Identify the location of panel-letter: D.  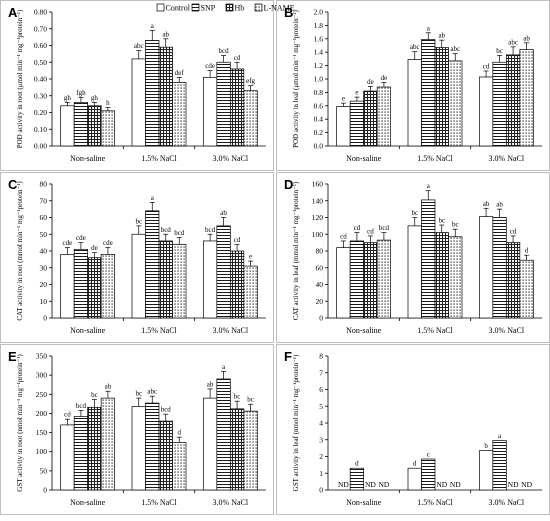
(288, 184).